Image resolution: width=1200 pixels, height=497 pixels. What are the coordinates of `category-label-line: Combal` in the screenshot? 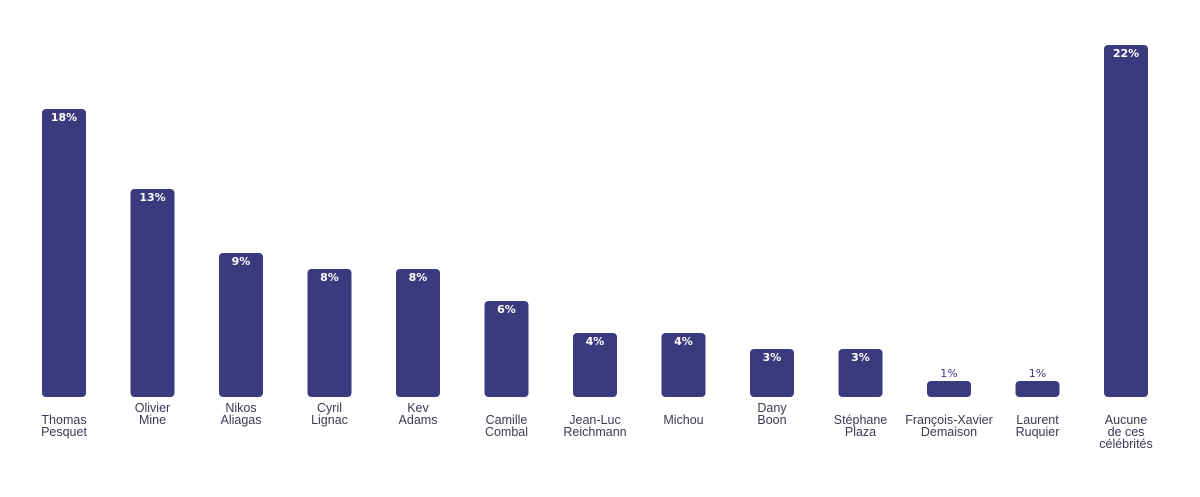 It's located at (506, 432).